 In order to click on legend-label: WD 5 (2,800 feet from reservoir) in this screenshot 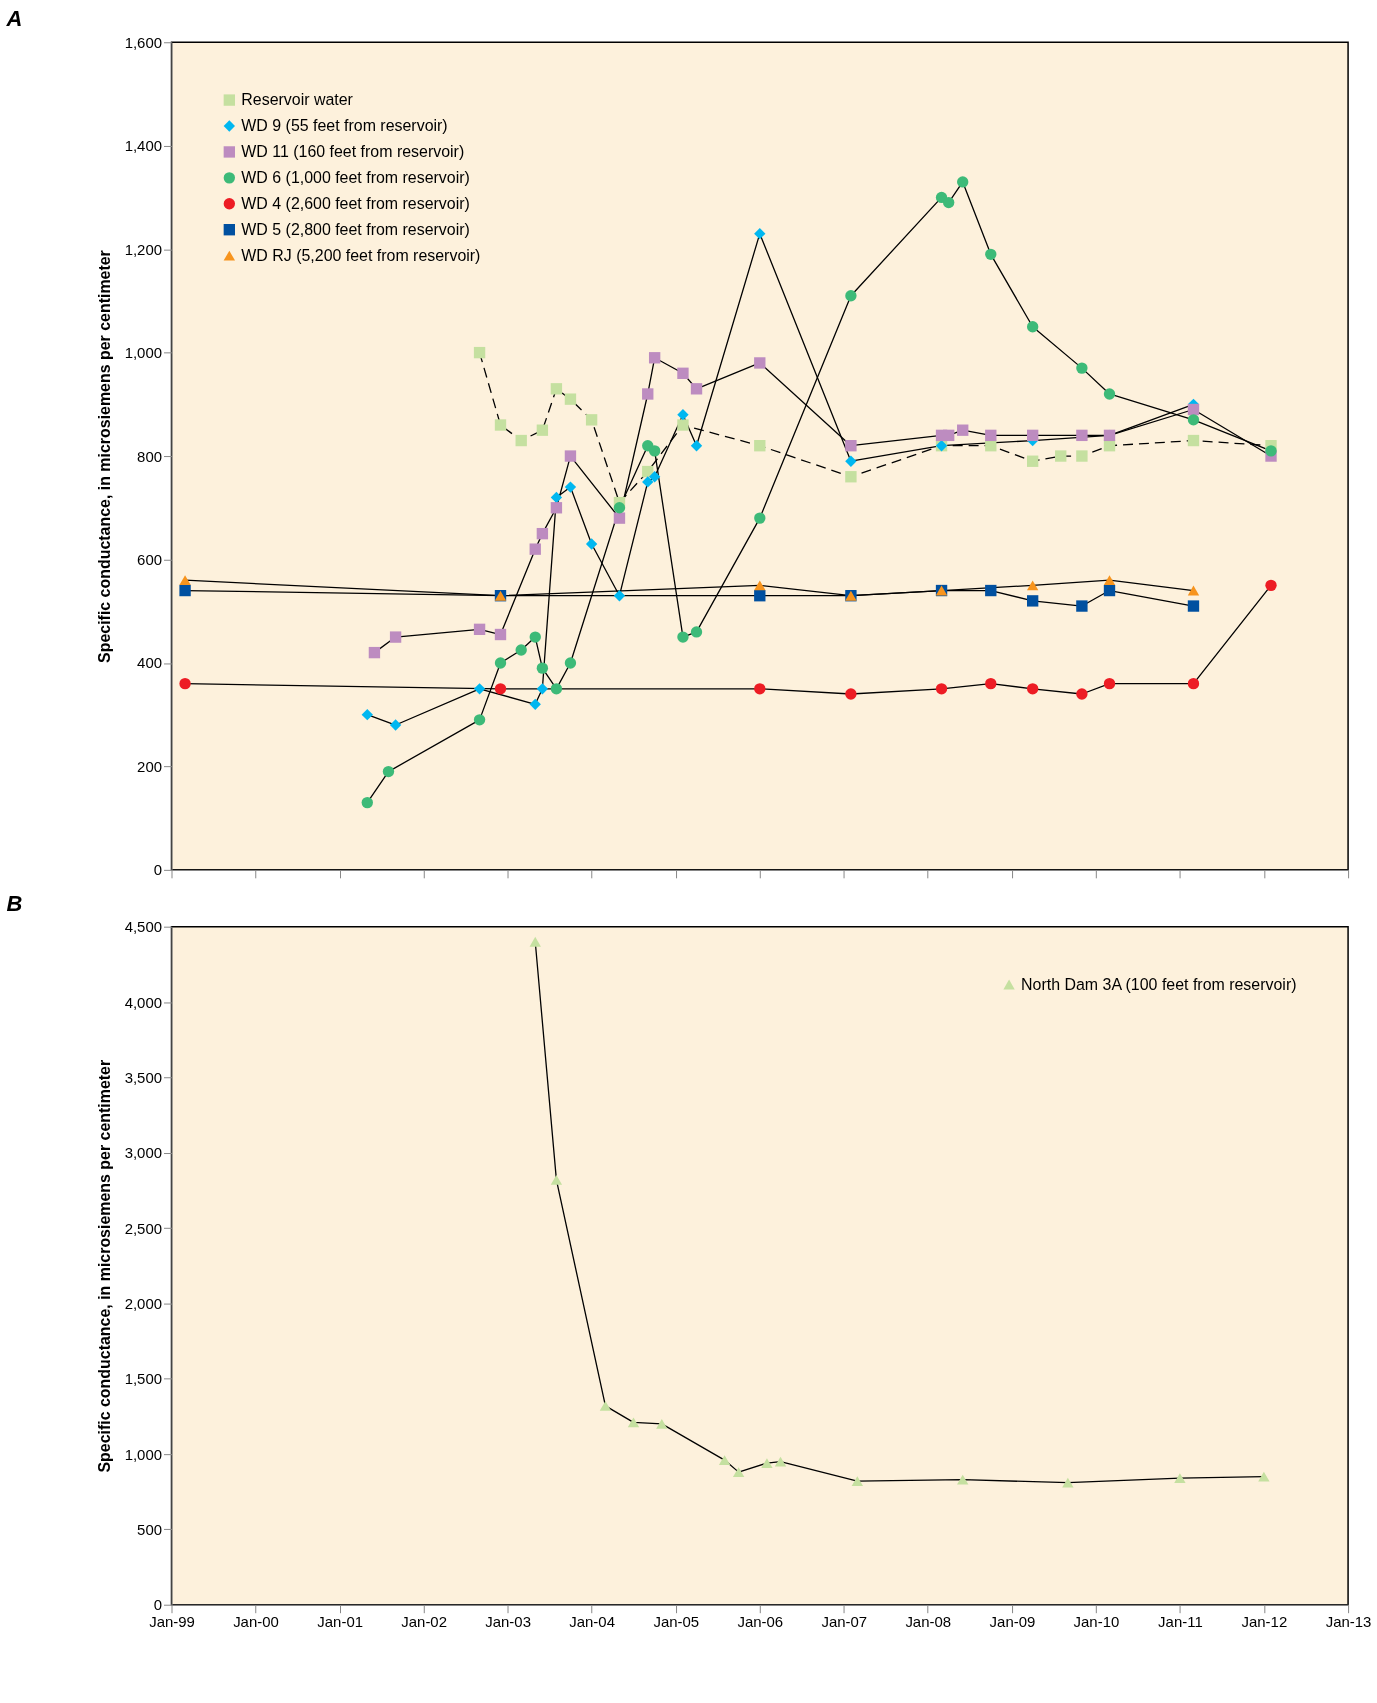, I will do `click(355, 229)`.